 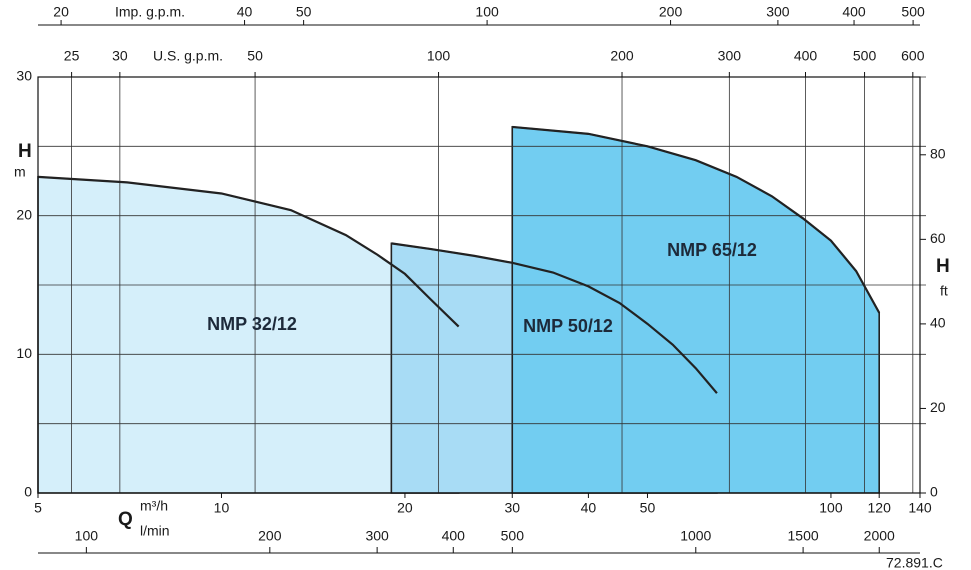 I want to click on x-symbol: Q, so click(x=125, y=519).